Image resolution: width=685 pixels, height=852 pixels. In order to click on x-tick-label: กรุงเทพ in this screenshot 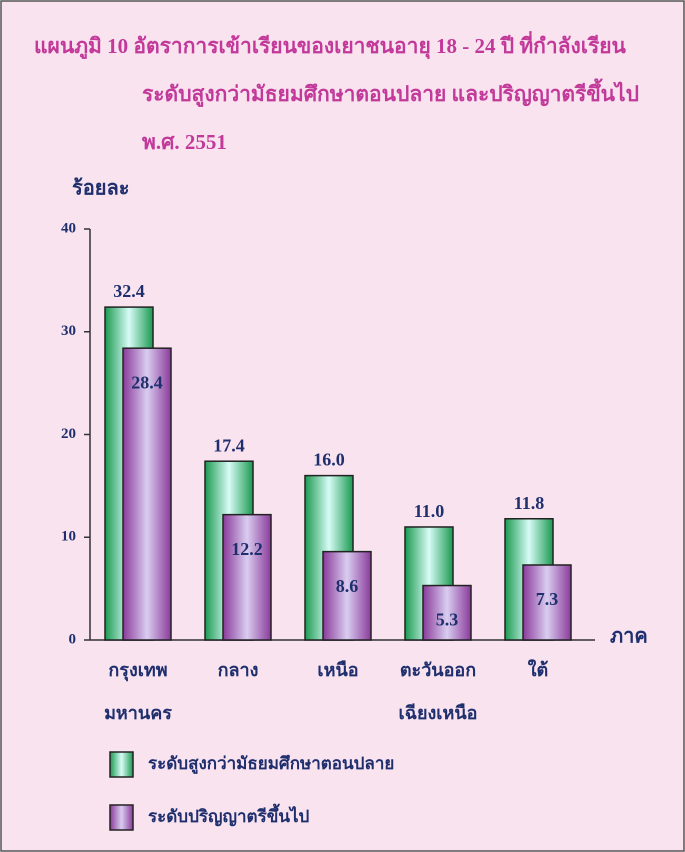, I will do `click(137, 671)`.